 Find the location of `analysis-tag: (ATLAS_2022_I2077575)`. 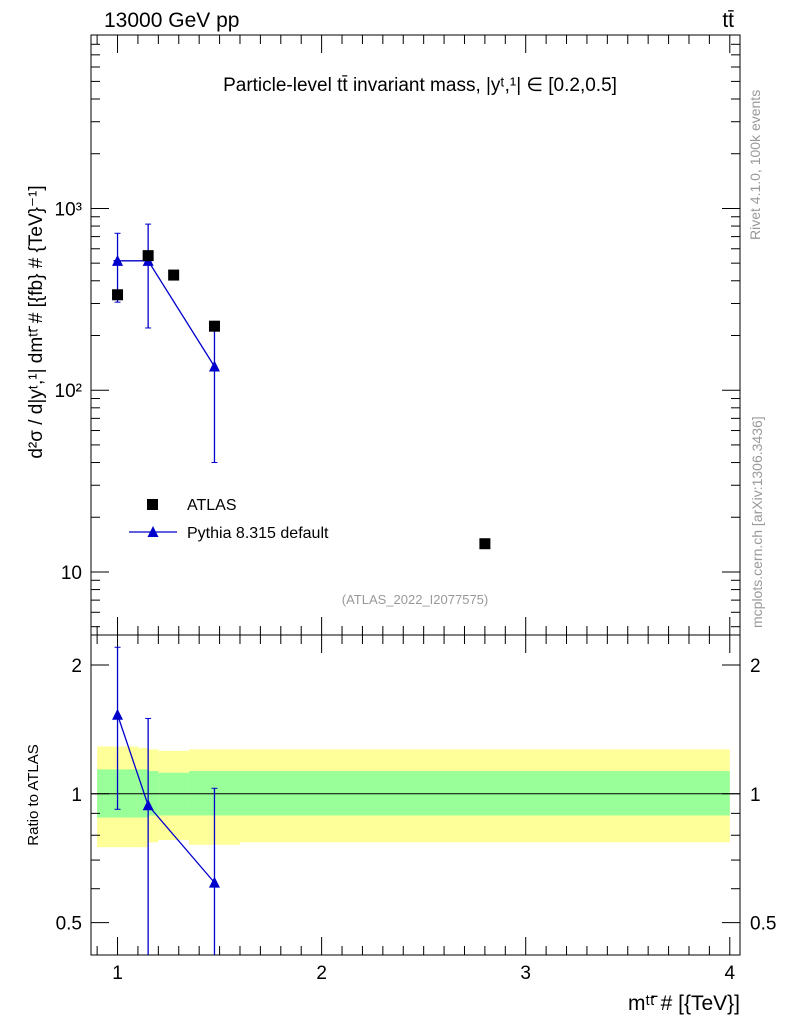

analysis-tag: (ATLAS_2022_I2077575) is located at coordinates (415, 599).